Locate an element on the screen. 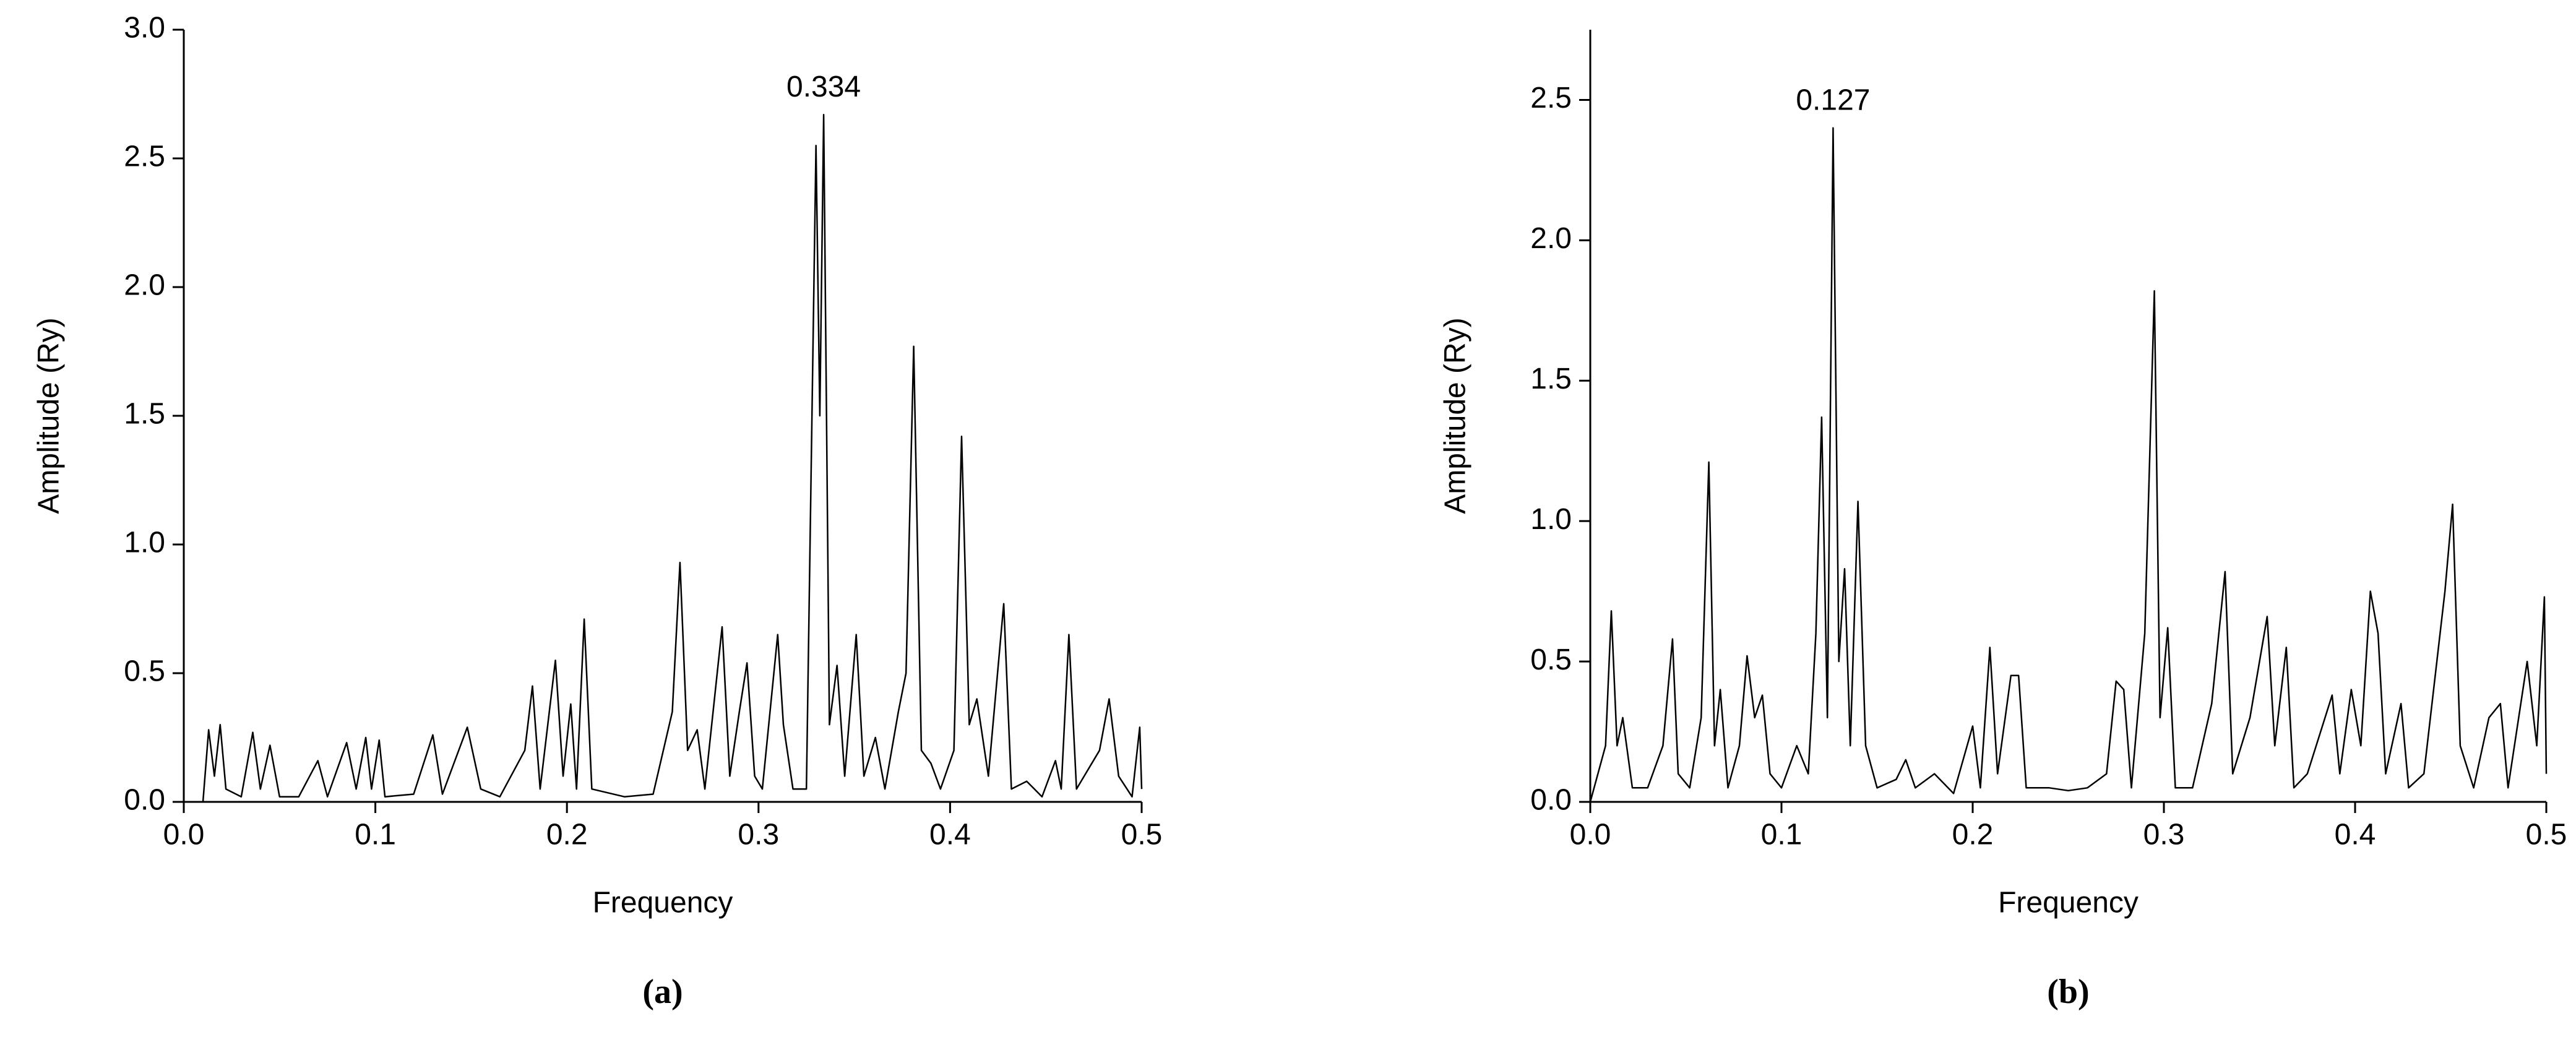 Image resolution: width=2576 pixels, height=1037 pixels. panel-caption: (a) is located at coordinates (662, 992).